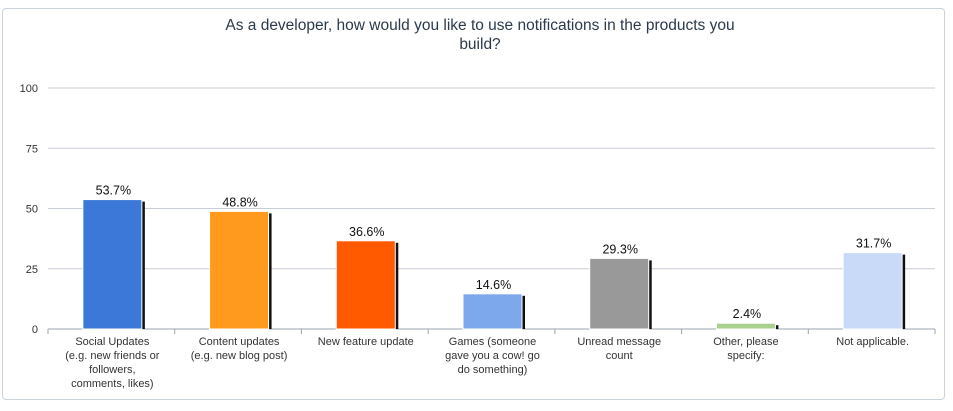 The height and width of the screenshot is (411, 953). Describe the element at coordinates (745, 349) in the screenshot. I see `x-category-label: Other, please specify:` at that location.